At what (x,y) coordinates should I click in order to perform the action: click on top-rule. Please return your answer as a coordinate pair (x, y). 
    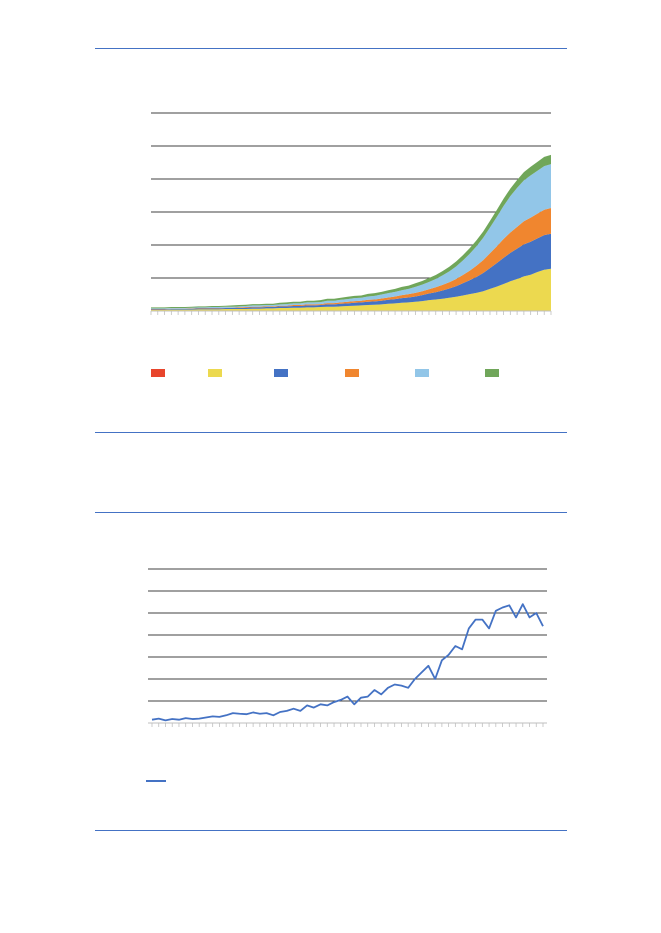
    Looking at the image, I should click on (331, 48).